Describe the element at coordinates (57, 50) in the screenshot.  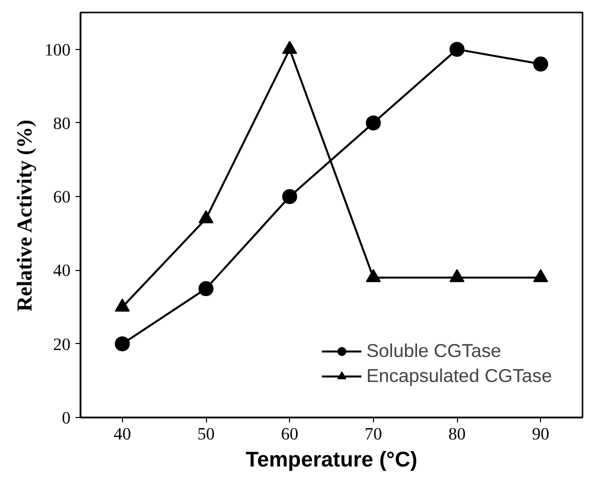
I see `y-tick-label: 100` at that location.